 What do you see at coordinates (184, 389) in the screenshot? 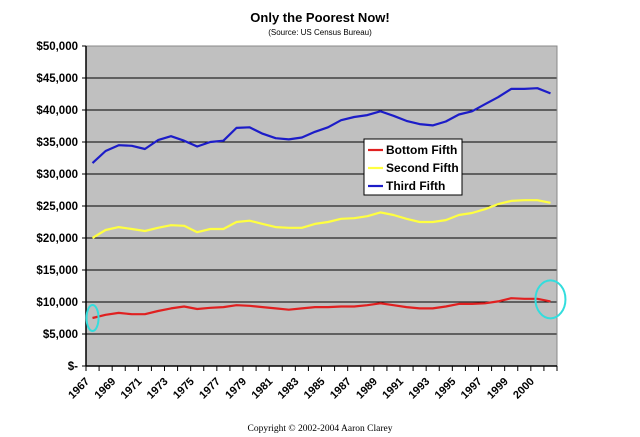
I see `x-tick-label: 1975` at bounding box center [184, 389].